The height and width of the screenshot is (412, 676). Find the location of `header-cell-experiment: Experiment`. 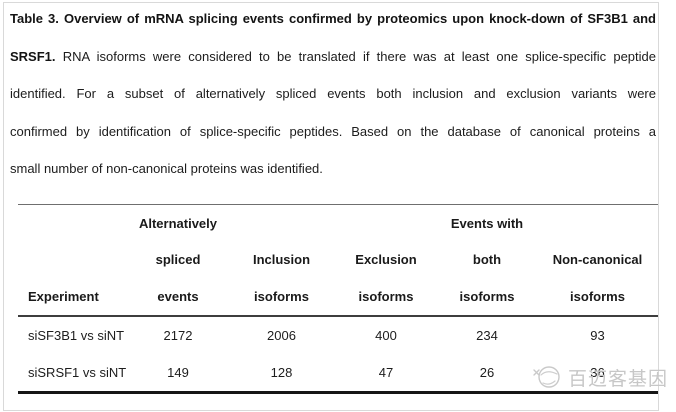

header-cell-experiment: Experiment is located at coordinates (63, 296).